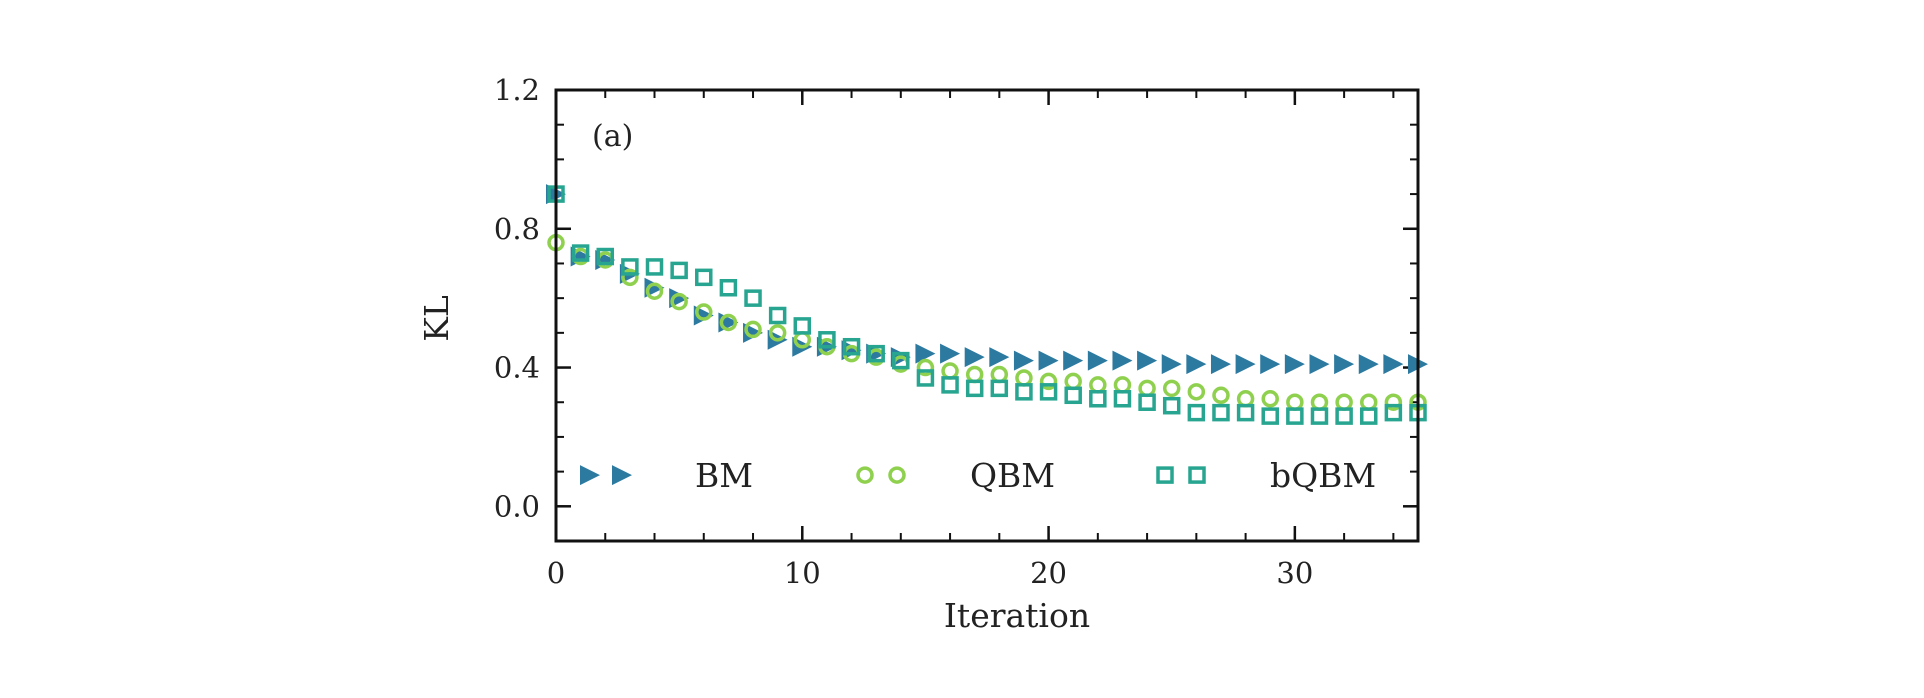 The height and width of the screenshot is (698, 1924). Describe the element at coordinates (1323, 475) in the screenshot. I see `legend-label: bQBM` at that location.